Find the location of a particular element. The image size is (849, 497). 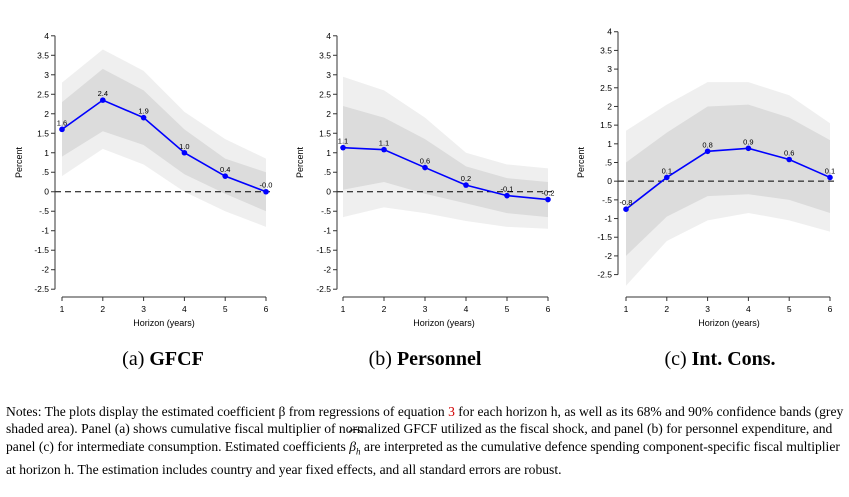

hat-mark: ⌒ is located at coordinates (355, 437).